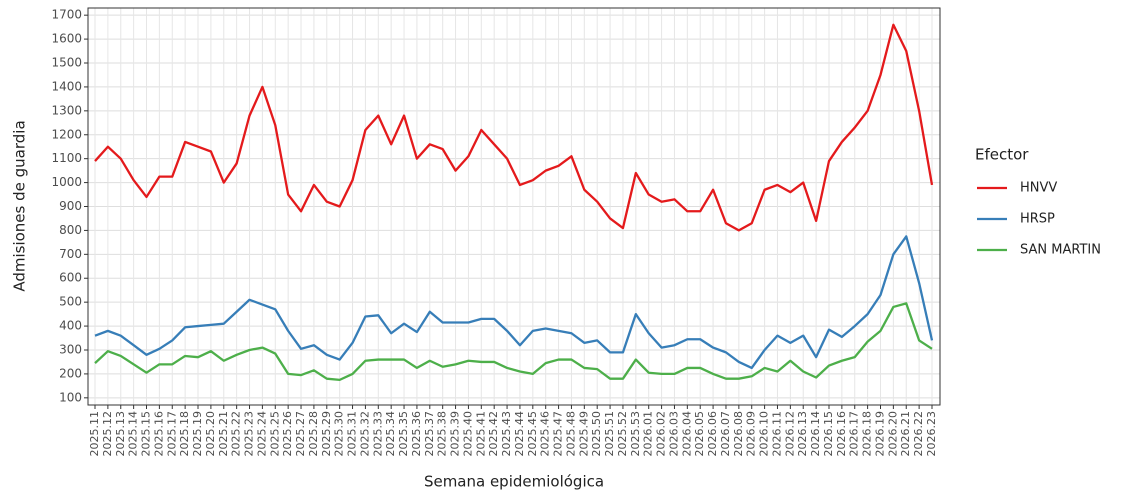  I want to click on x-tick-label: 2026.22, so click(918, 434).